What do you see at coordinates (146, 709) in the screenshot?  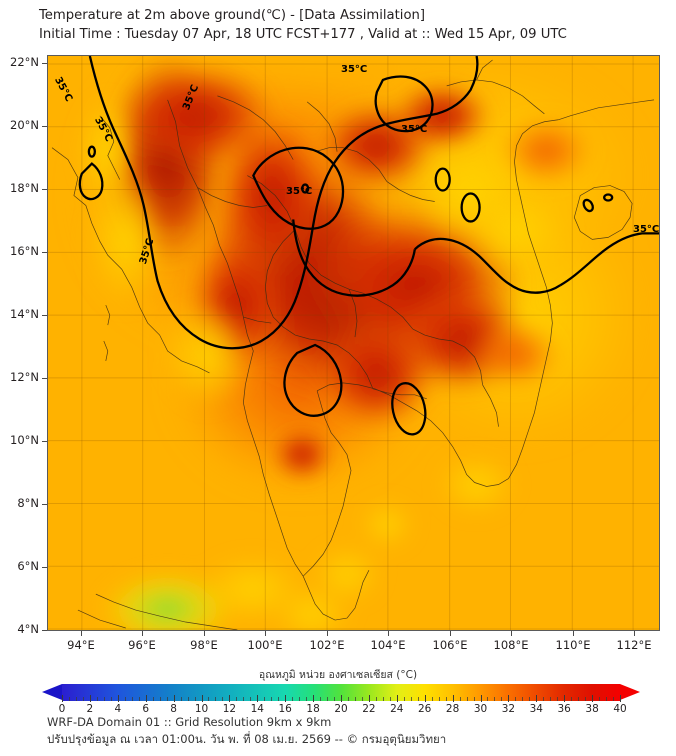 I see `colorbar-tick-label: 6` at bounding box center [146, 709].